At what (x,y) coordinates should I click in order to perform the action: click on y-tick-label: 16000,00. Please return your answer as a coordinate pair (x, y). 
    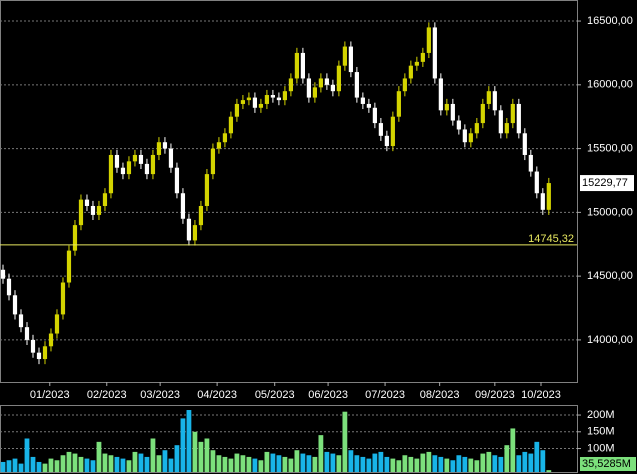
    Looking at the image, I should click on (610, 85).